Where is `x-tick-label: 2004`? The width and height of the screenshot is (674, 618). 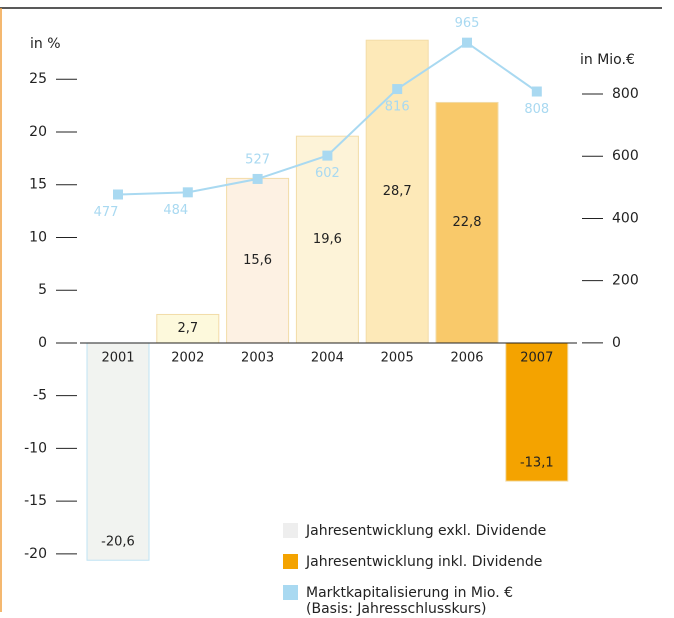 x-tick-label: 2004 is located at coordinates (327, 357).